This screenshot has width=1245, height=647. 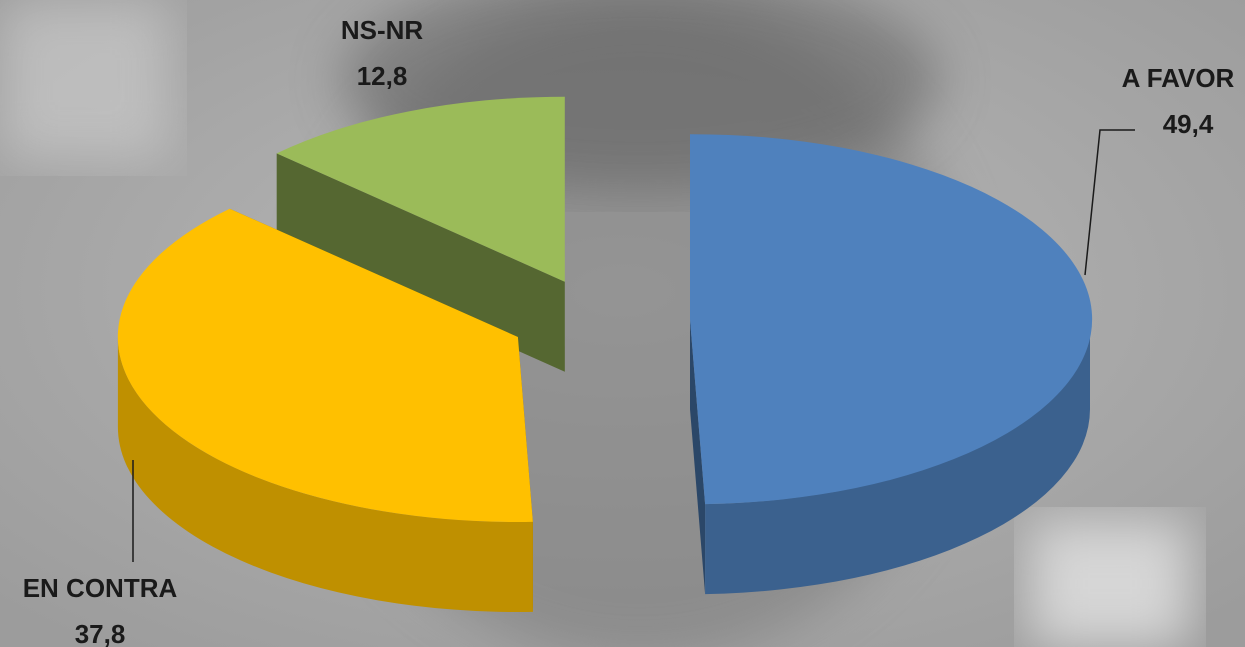 What do you see at coordinates (100, 588) in the screenshot?
I see `category-label: EN CONTRA` at bounding box center [100, 588].